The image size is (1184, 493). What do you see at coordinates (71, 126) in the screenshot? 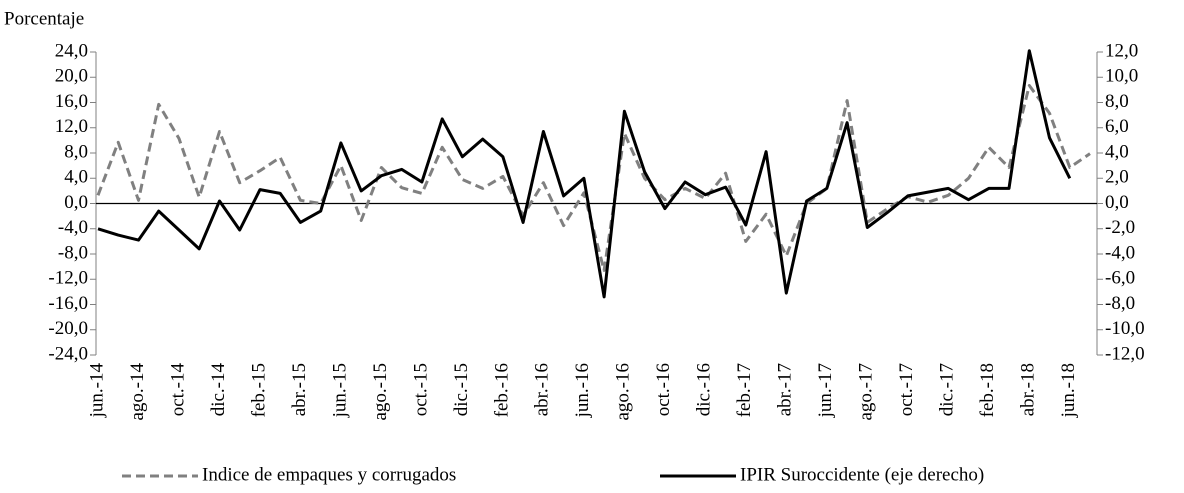
I see `y-tick-label: 12,0` at bounding box center [71, 126].